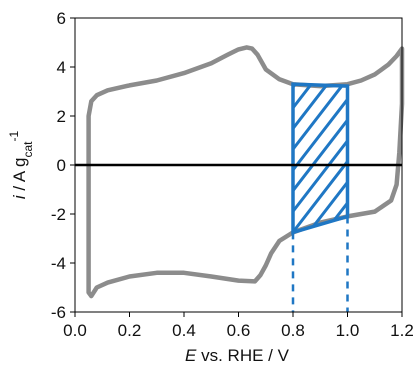 The height and width of the screenshot is (367, 418). What do you see at coordinates (293, 330) in the screenshot?
I see `x-tick-label: 0.8` at bounding box center [293, 330].